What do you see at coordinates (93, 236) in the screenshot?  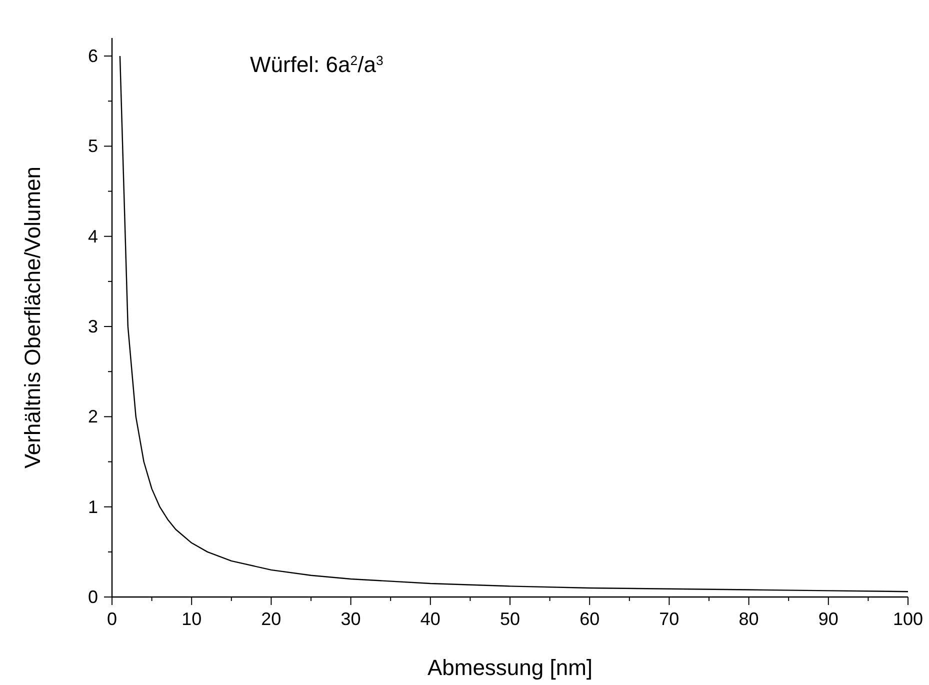 I see `y-tick-label: 4` at bounding box center [93, 236].